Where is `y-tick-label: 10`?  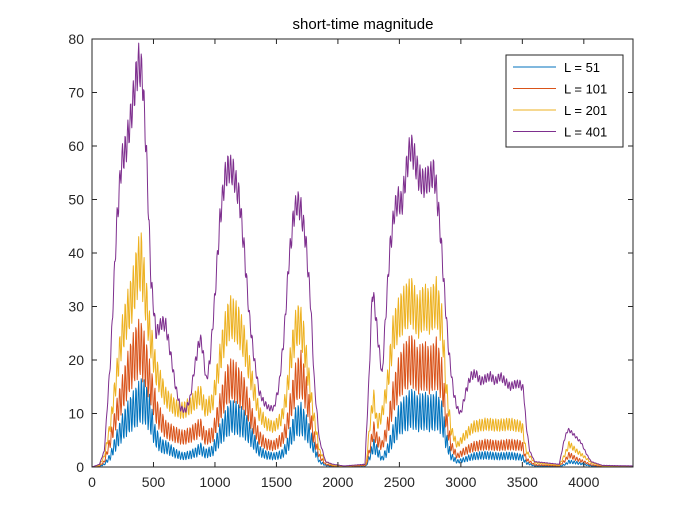
y-tick-label: 10 is located at coordinates (76, 414).